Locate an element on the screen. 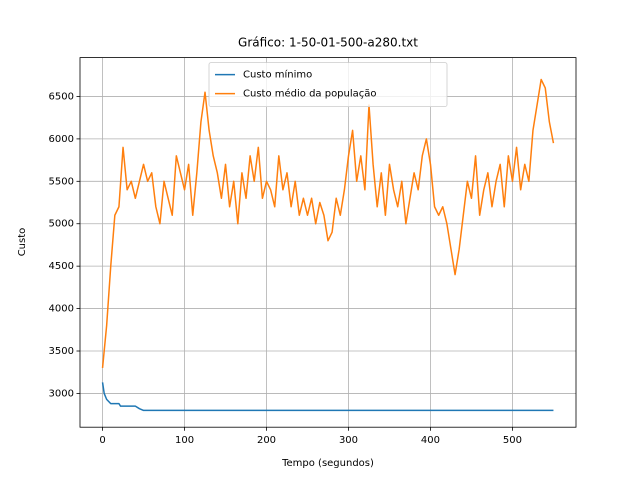 This screenshot has height=480, width=640. y-tick-label: 5000 is located at coordinates (61, 224).